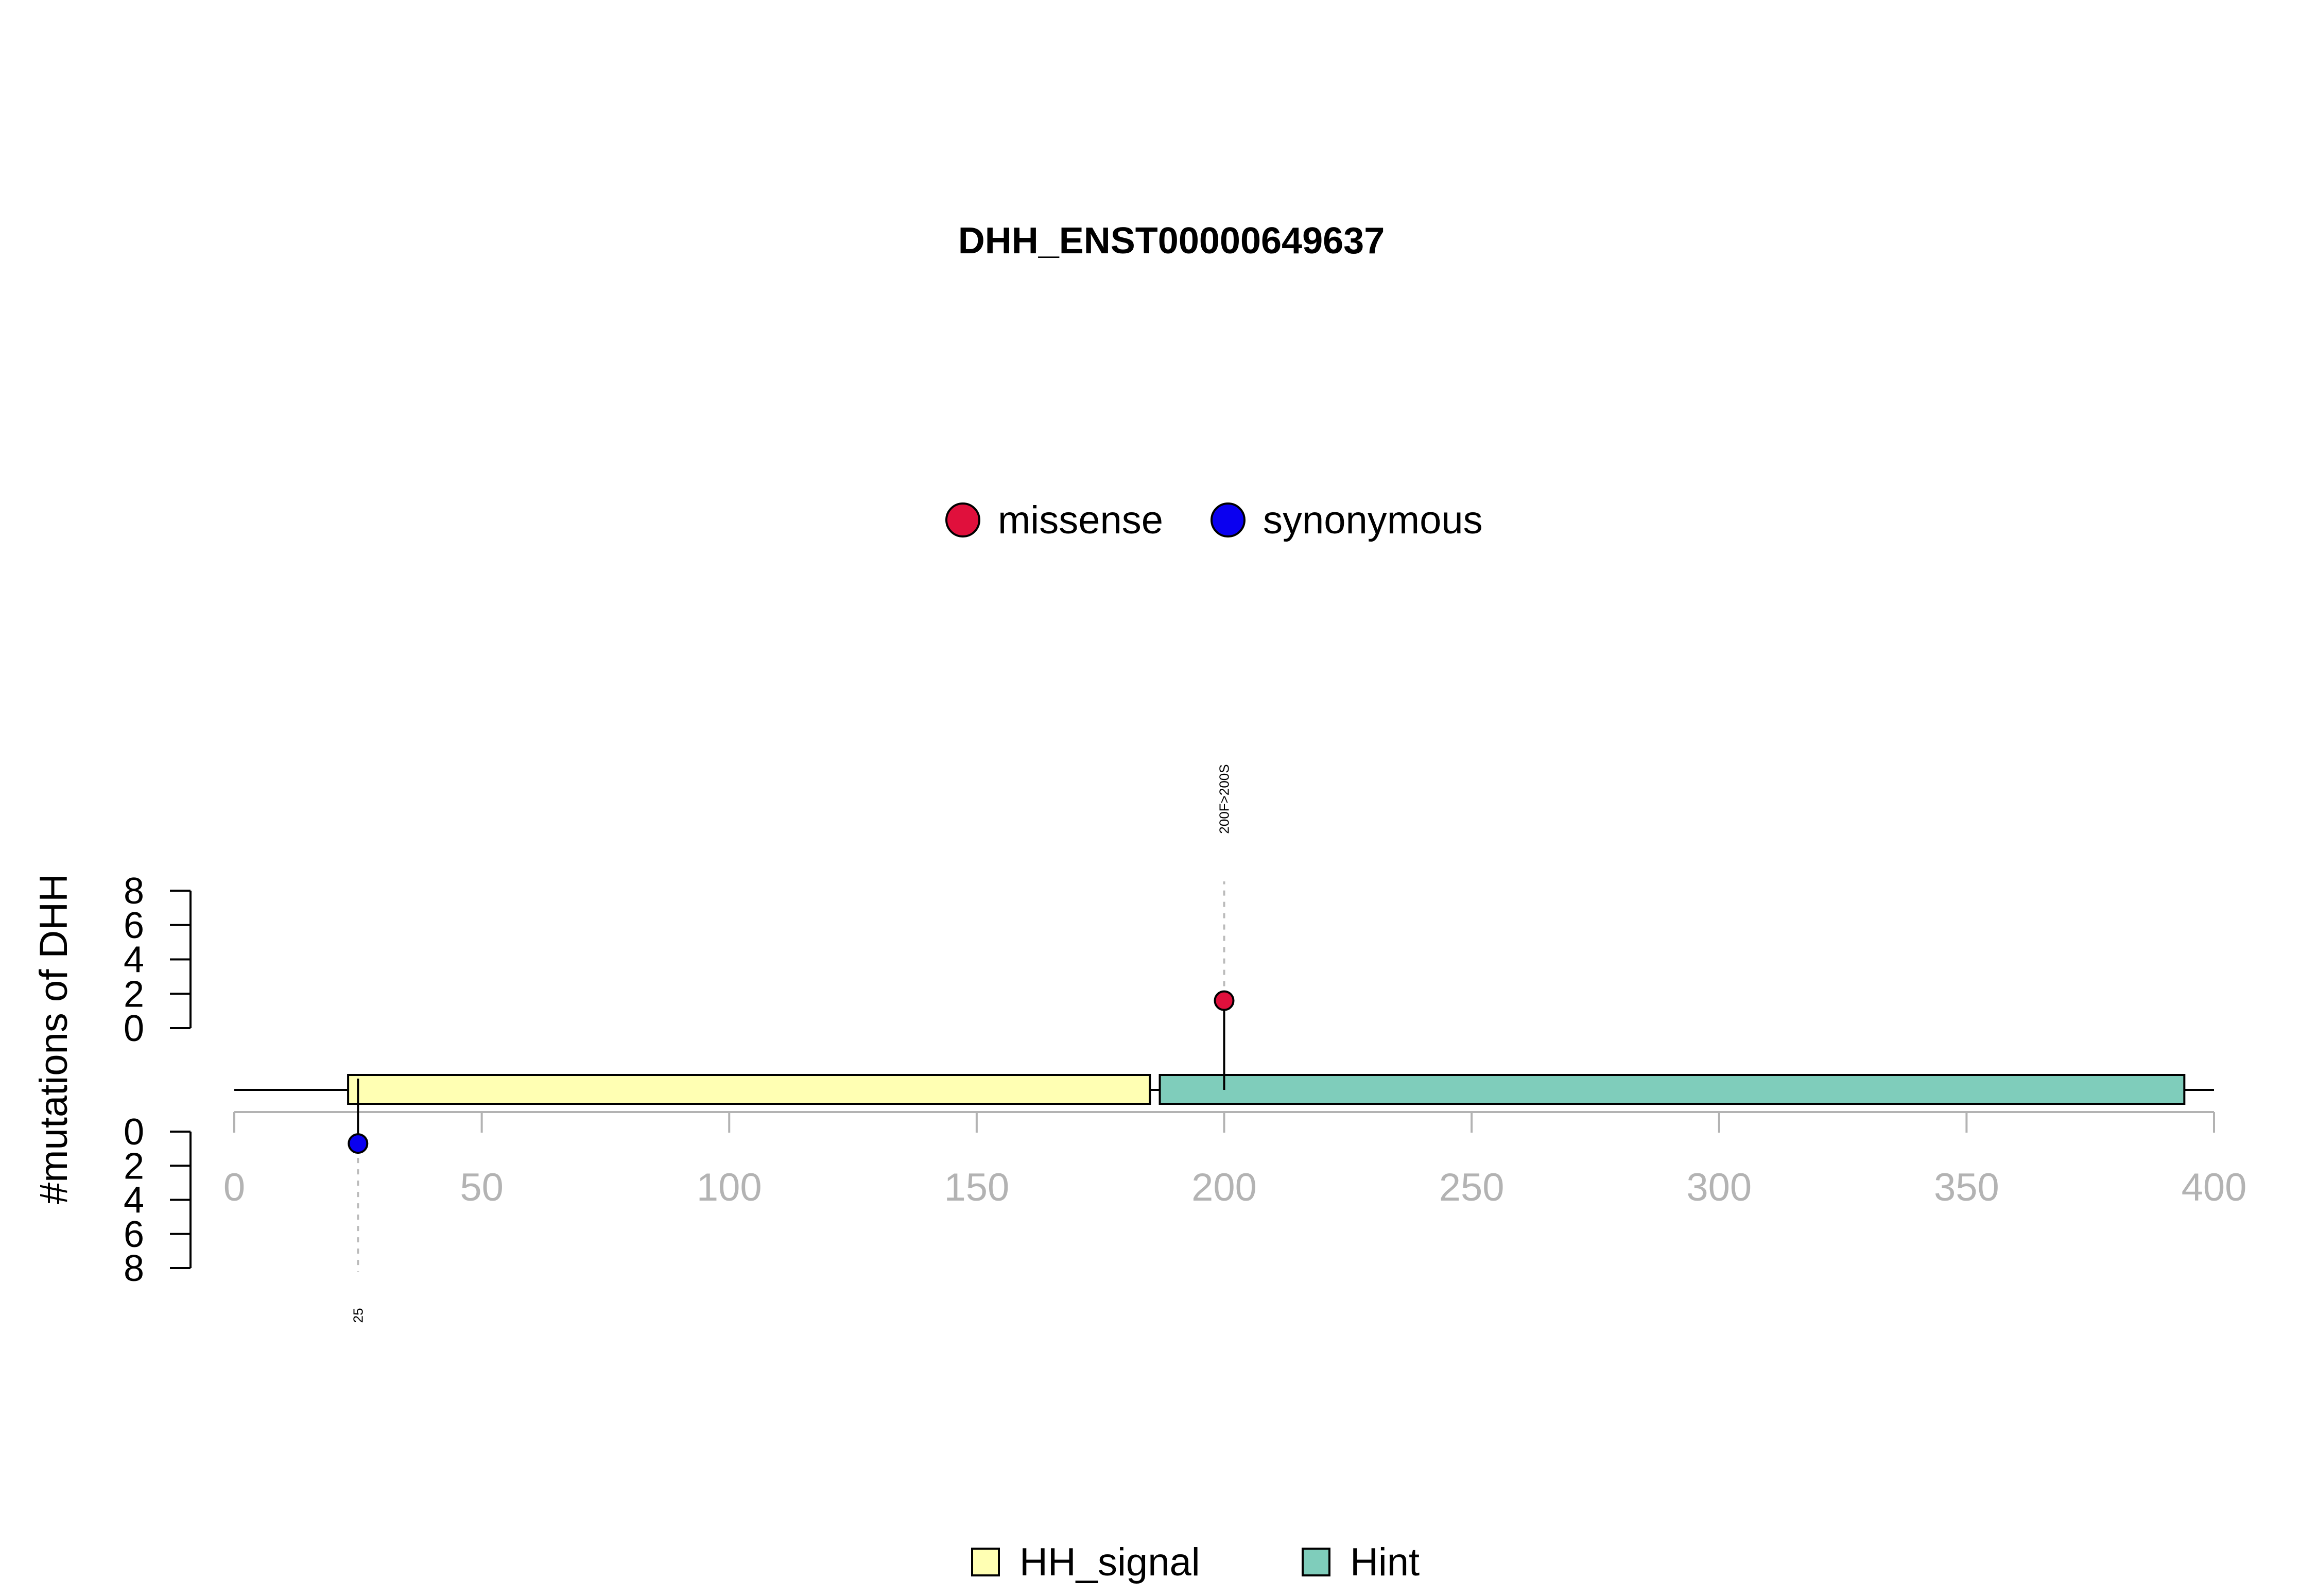 The image size is (2317, 1596). What do you see at coordinates (358, 1201) in the screenshot?
I see `mutation-synonymous-25: 25` at bounding box center [358, 1201].